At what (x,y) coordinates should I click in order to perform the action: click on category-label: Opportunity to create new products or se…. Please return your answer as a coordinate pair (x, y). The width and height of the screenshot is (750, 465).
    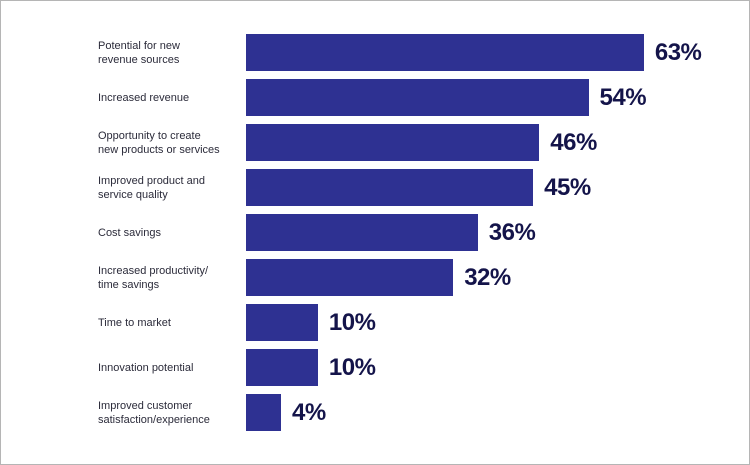
    Looking at the image, I should click on (159, 142).